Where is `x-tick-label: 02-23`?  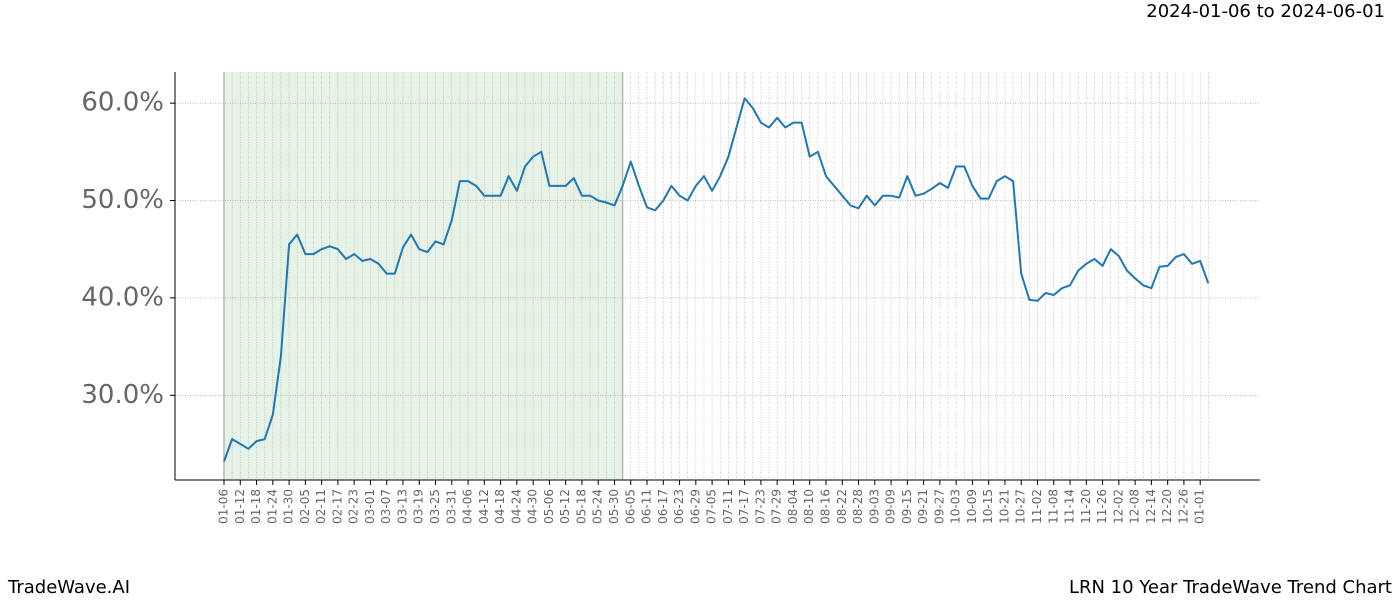
x-tick-label: 02-23 is located at coordinates (354, 506).